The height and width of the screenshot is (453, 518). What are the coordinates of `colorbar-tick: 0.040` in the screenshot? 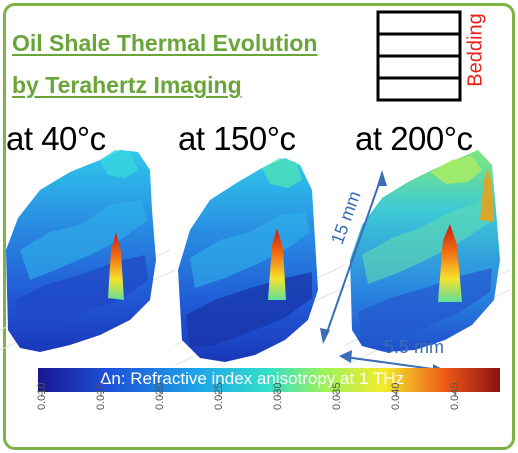 It's located at (396, 396).